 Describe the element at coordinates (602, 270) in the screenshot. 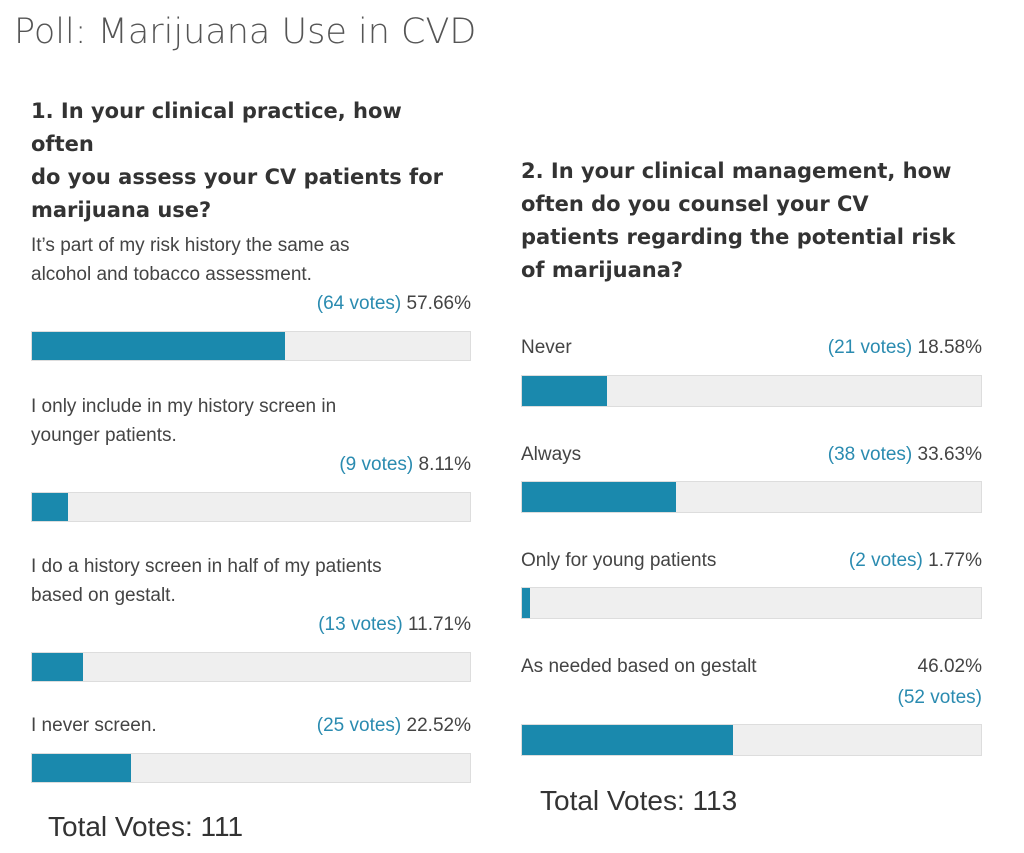

I see `question-line: of marijuana?` at that location.